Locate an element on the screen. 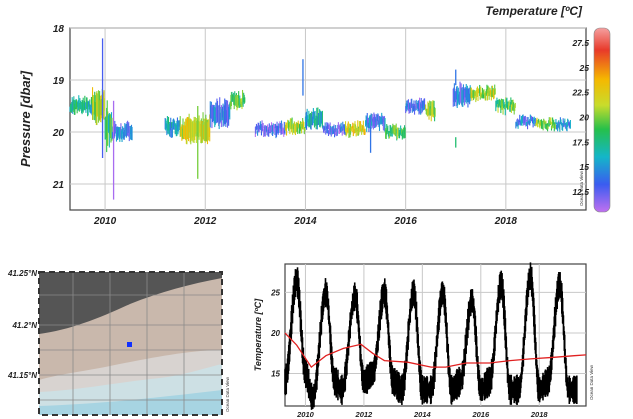  station-map: 41.25°N 41.2°N 41.15°N Ocean Data View is located at coordinates (118, 342).